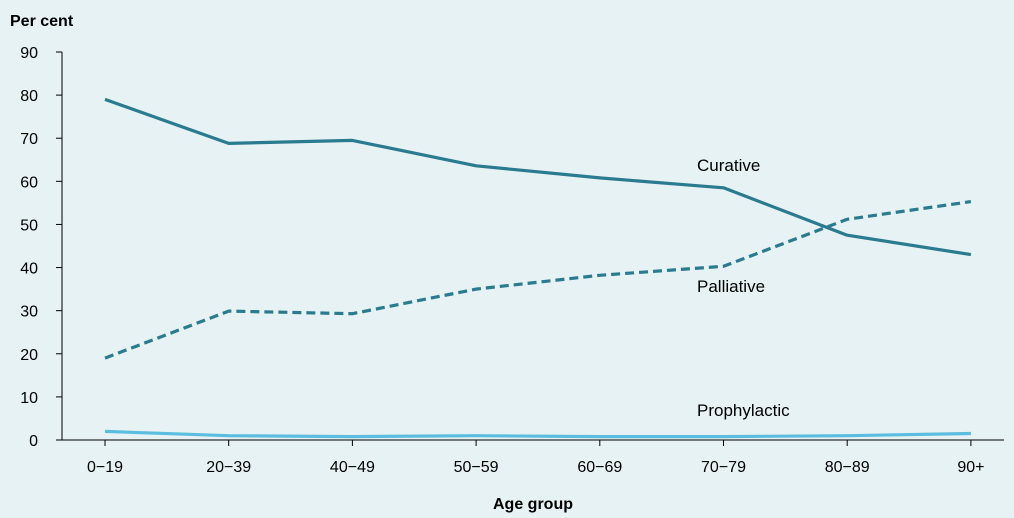 This screenshot has height=518, width=1014. Describe the element at coordinates (731, 286) in the screenshot. I see `series-label-palliative: Palliative` at that location.